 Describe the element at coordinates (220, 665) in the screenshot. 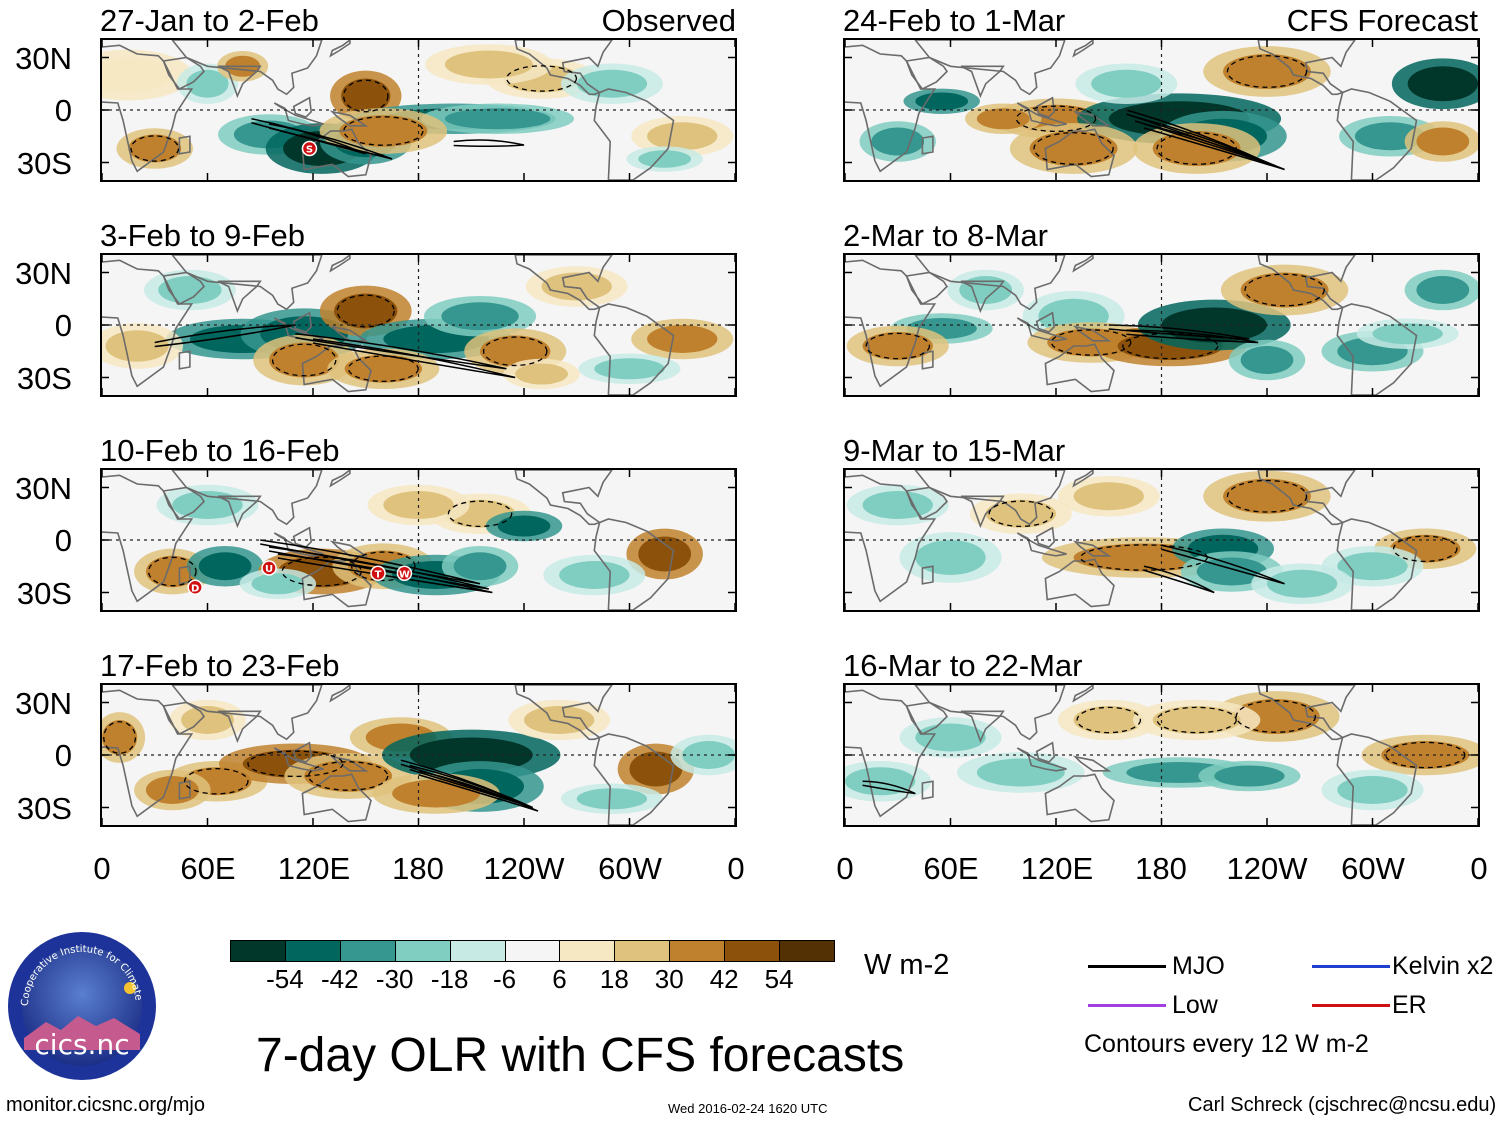

I see `panel-title-left-3: 17-Feb to 23-Feb` at that location.